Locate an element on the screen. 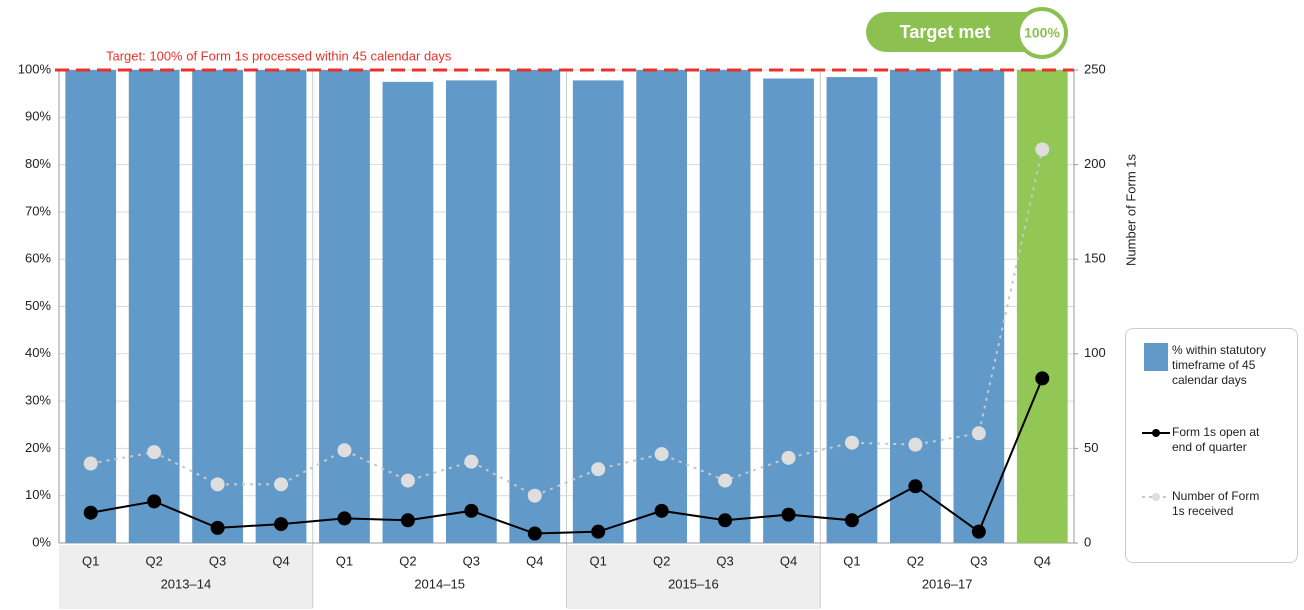 The width and height of the screenshot is (1304, 610). y-tick-label: 20% is located at coordinates (38, 447).